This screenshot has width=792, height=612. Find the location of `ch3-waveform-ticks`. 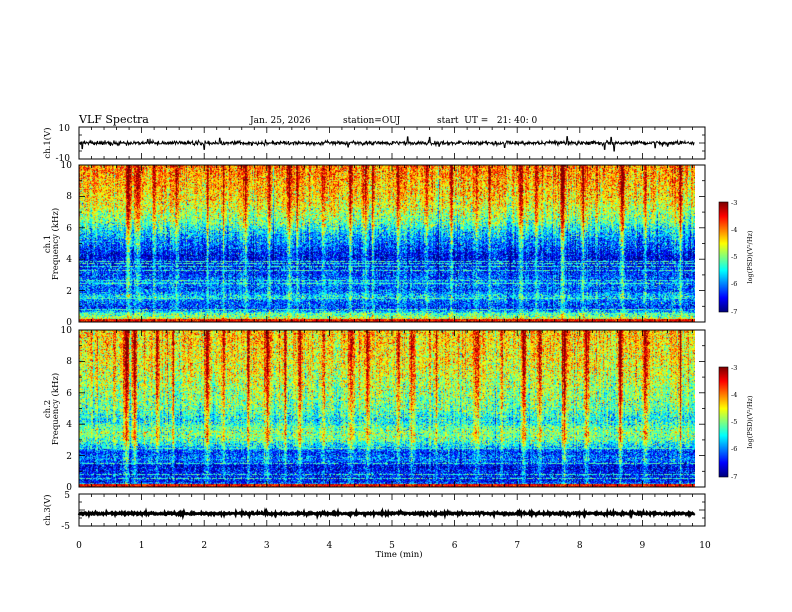

ch3-waveform-ticks is located at coordinates (392, 510).